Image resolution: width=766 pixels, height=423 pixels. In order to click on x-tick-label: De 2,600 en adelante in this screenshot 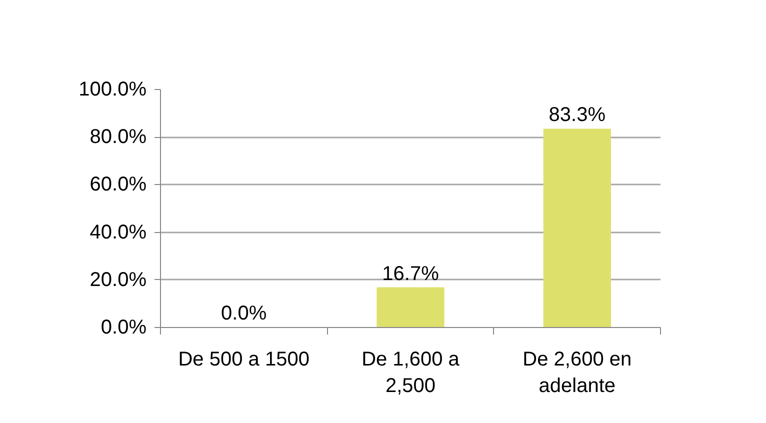, I will do `click(577, 372)`.